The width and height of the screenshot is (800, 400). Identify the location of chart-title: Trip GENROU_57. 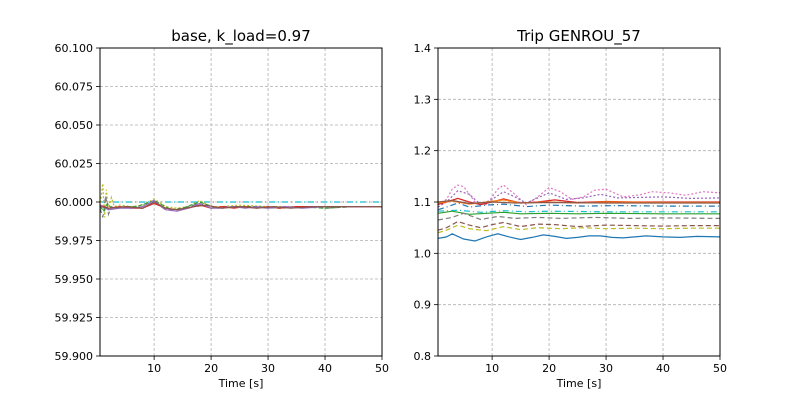
(578, 36).